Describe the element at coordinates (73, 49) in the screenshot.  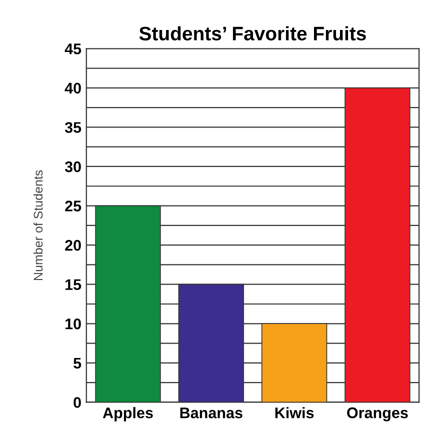
I see `y-tick-label: 45` at that location.